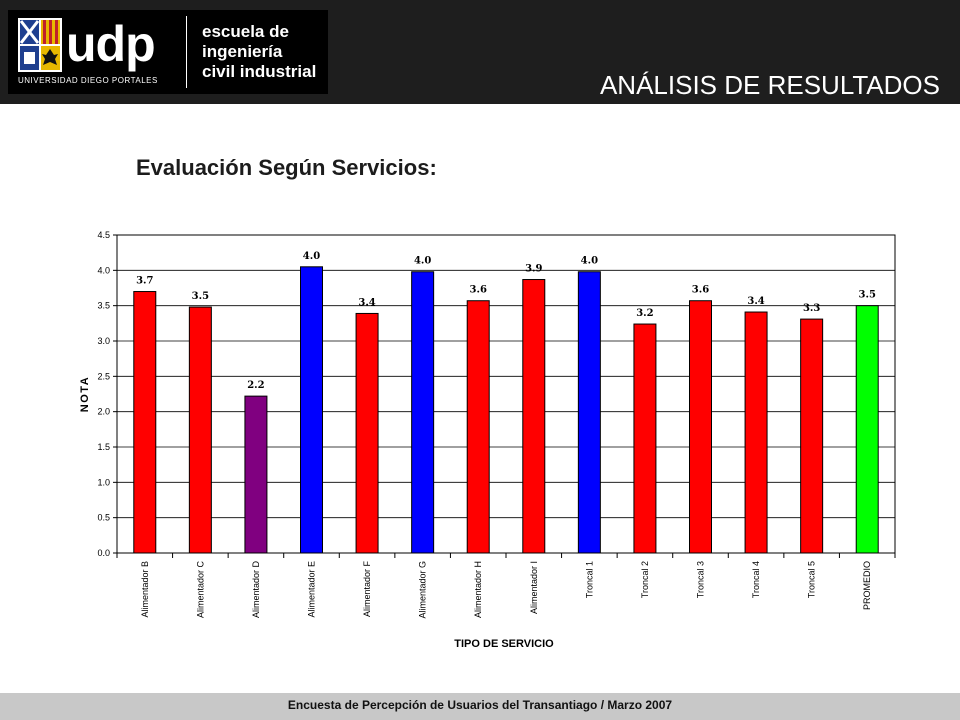 The height and width of the screenshot is (720, 960). Describe the element at coordinates (504, 644) in the screenshot. I see `x-axis-label: TIPO DE SERVICIO` at that location.